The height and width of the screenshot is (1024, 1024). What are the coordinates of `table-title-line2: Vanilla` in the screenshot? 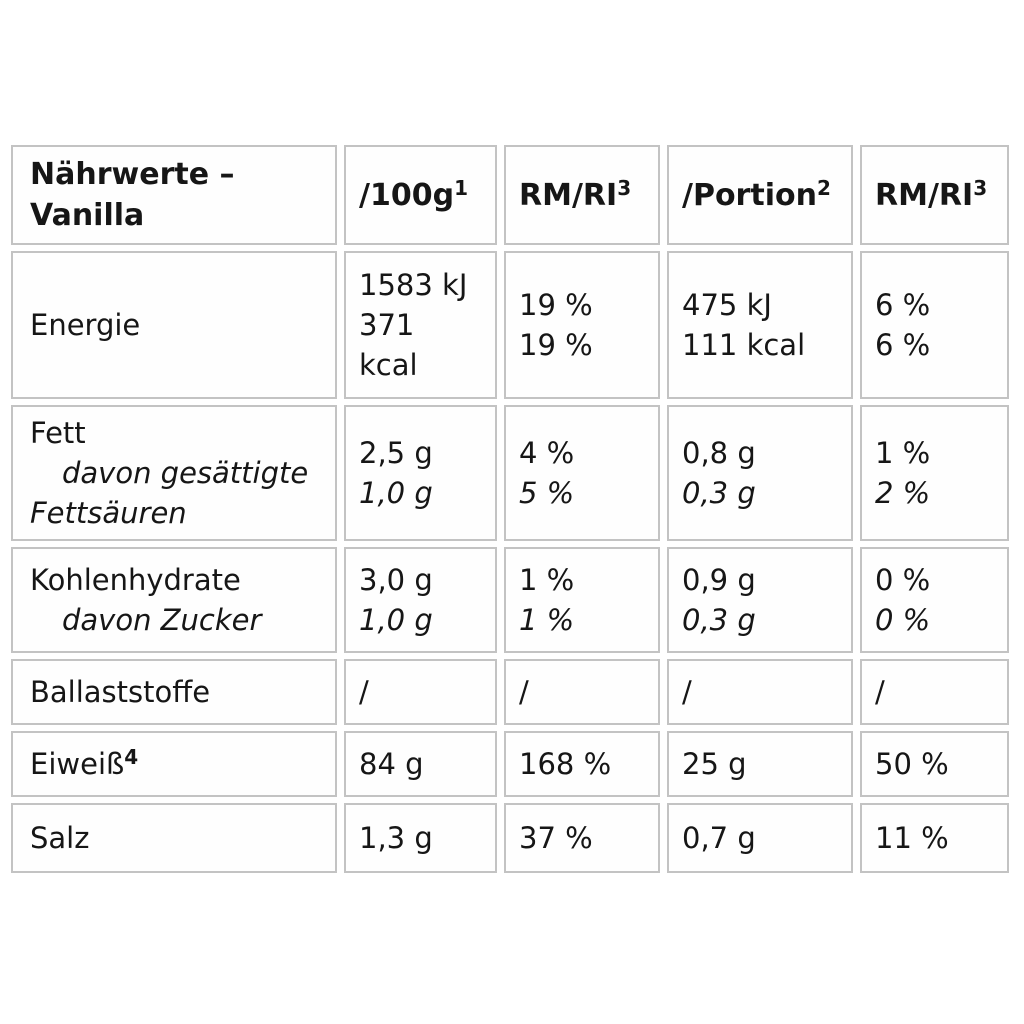 It's located at (87, 215).